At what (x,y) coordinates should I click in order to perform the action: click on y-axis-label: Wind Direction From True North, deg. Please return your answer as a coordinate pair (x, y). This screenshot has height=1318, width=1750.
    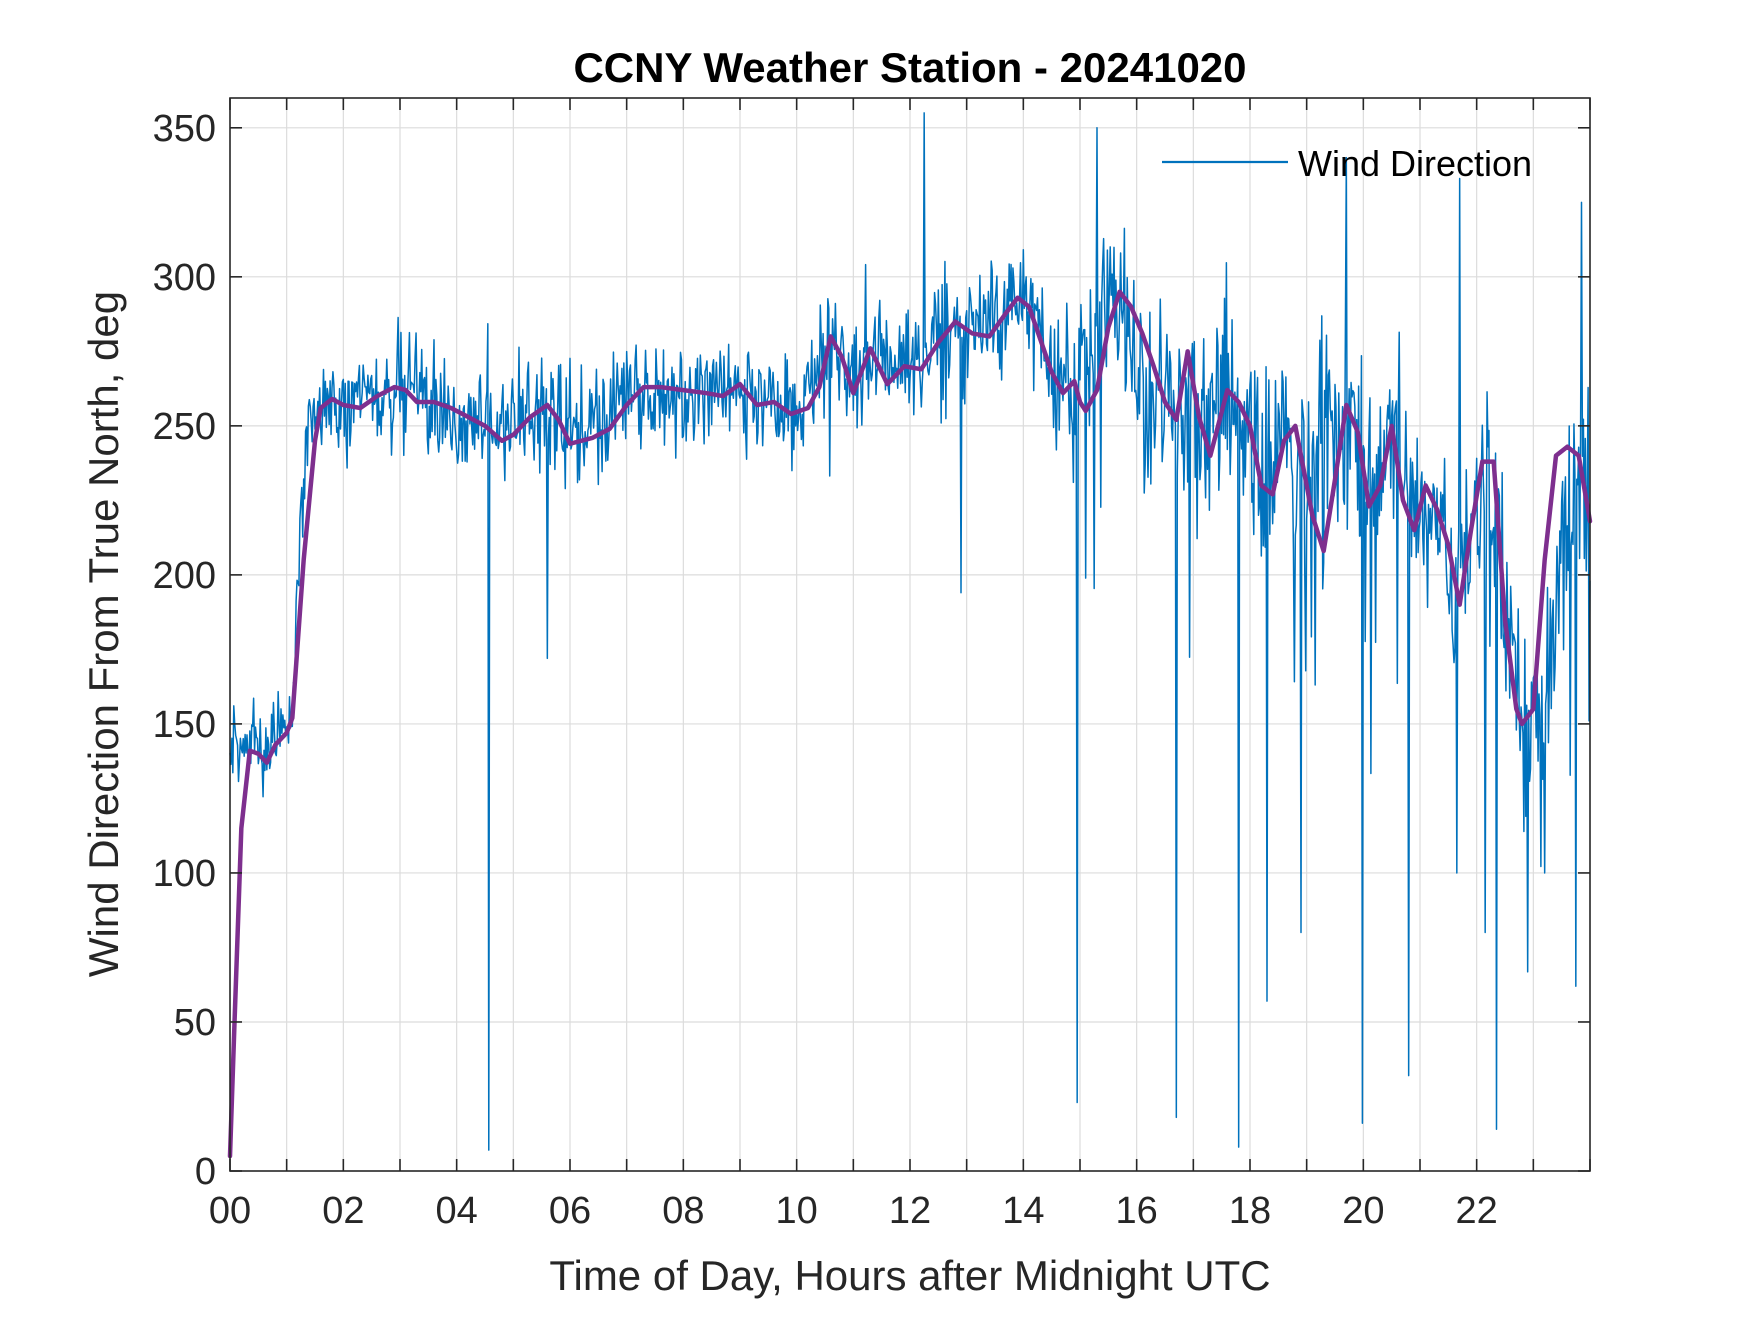
    Looking at the image, I should click on (103, 634).